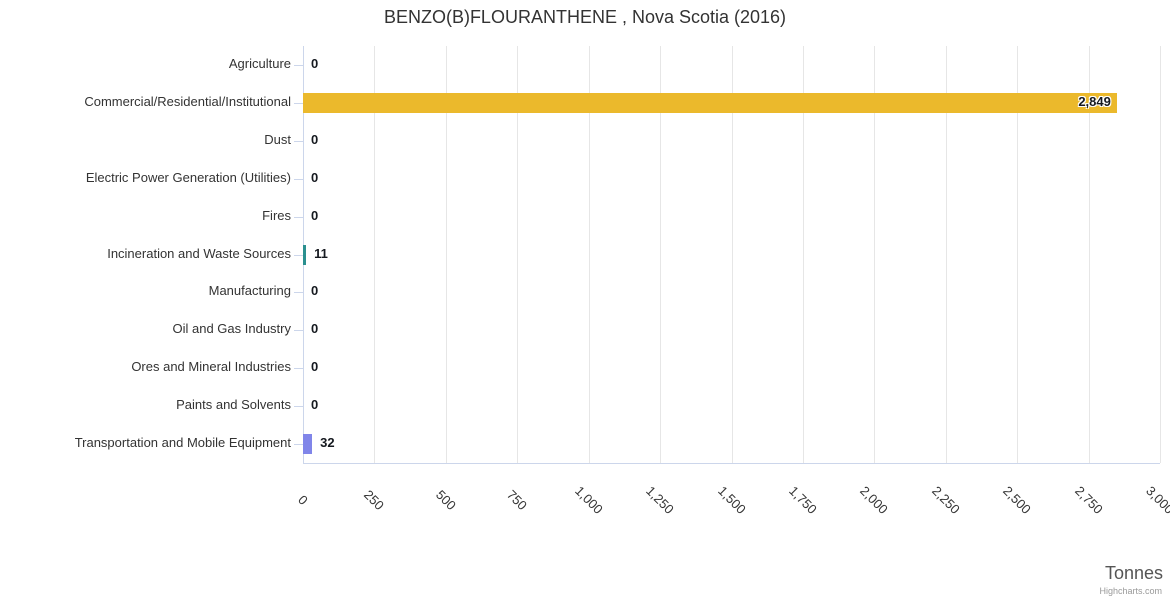 Image resolution: width=1170 pixels, height=600 pixels. Describe the element at coordinates (276, 215) in the screenshot. I see `category-label: Fires` at that location.